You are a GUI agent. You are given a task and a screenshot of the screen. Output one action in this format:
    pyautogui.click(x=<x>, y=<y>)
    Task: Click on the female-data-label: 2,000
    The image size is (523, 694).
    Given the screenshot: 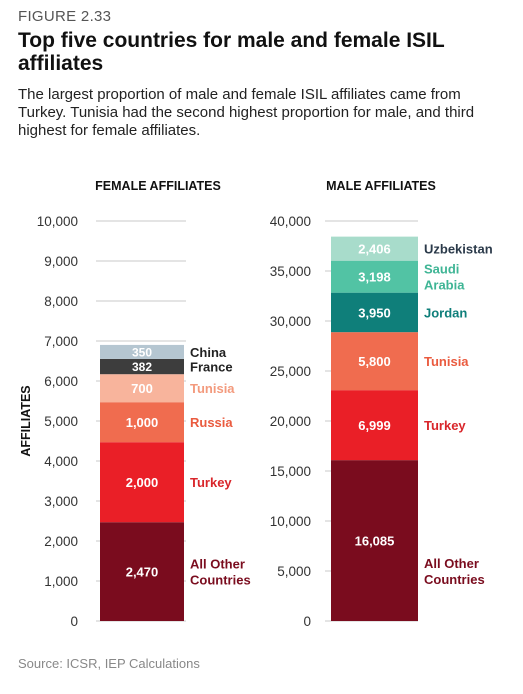 What is the action you would take?
    pyautogui.click(x=142, y=482)
    